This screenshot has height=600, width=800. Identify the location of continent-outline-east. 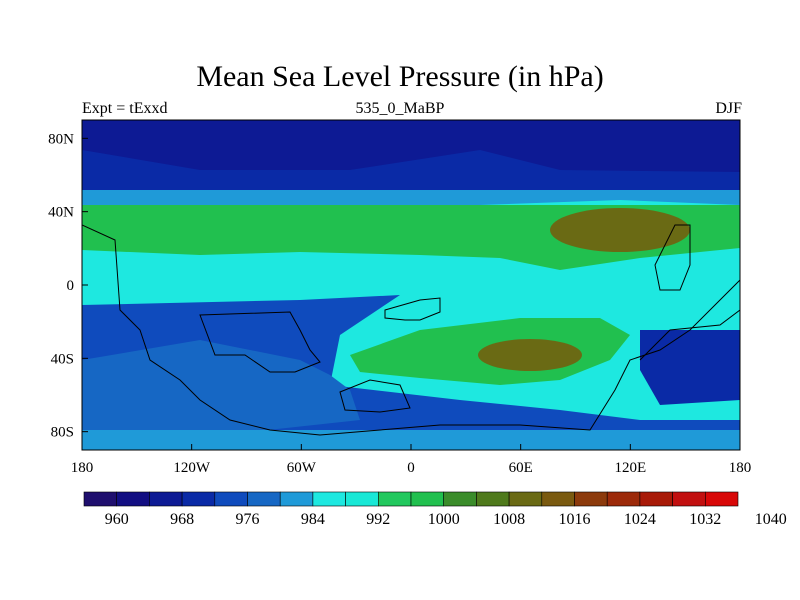
(672, 257).